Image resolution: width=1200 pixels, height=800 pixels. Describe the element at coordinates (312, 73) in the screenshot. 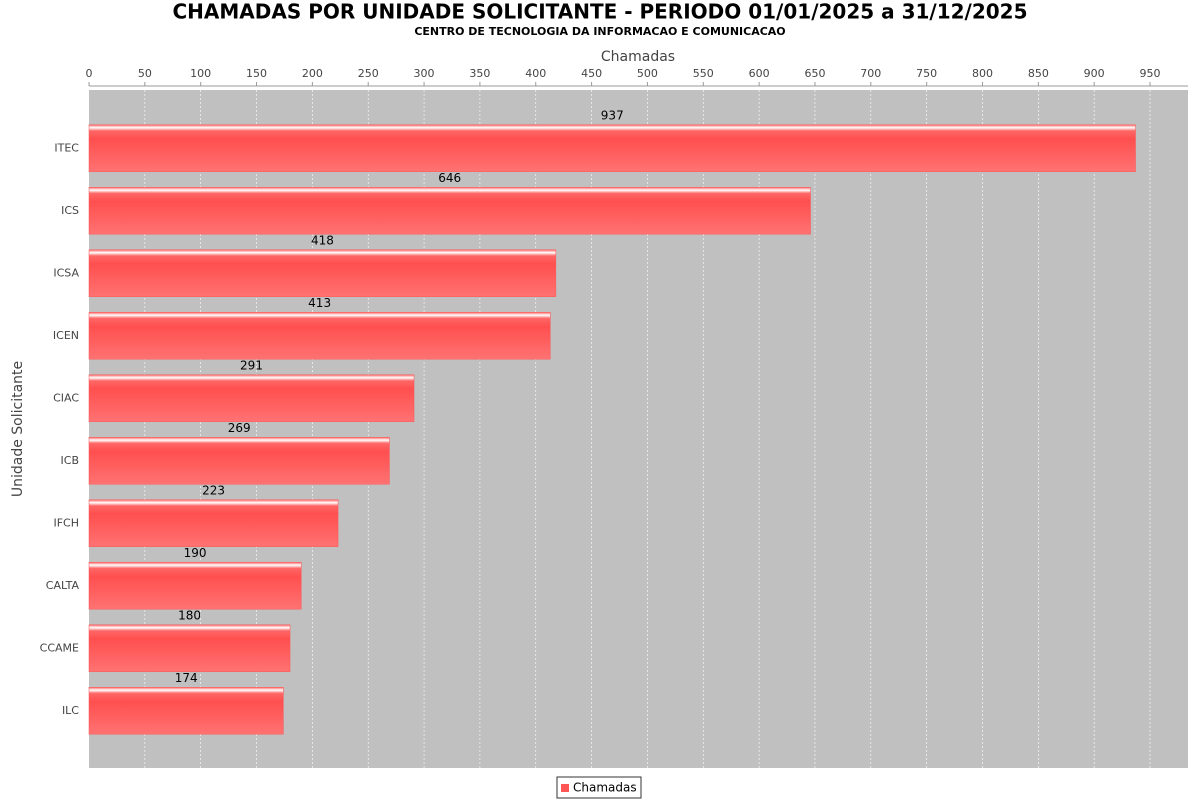

I see `x-tick-label: 200` at that location.